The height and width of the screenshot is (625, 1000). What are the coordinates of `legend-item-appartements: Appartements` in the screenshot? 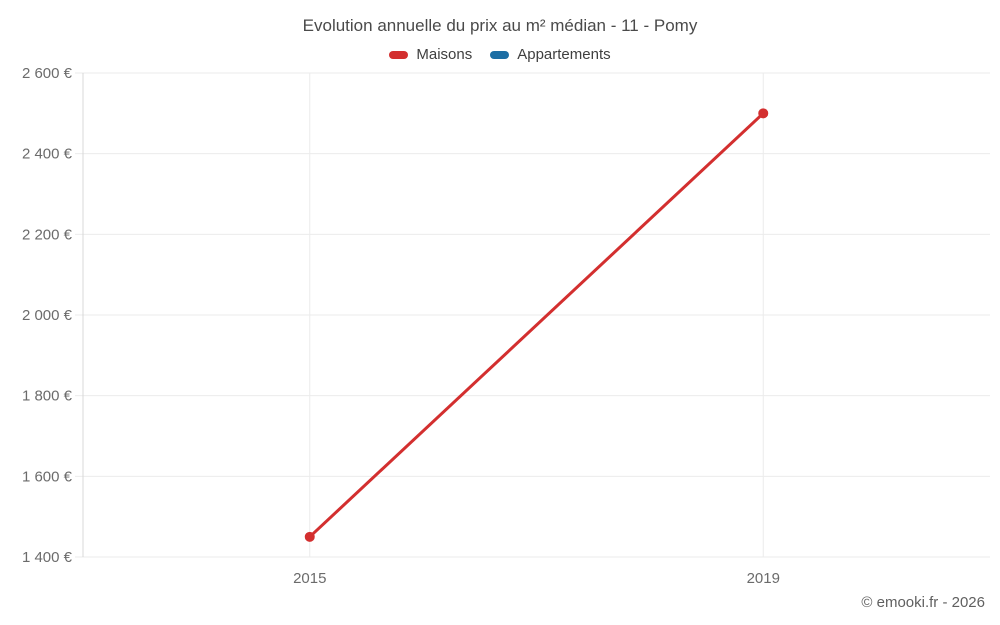 It's located at (550, 54).